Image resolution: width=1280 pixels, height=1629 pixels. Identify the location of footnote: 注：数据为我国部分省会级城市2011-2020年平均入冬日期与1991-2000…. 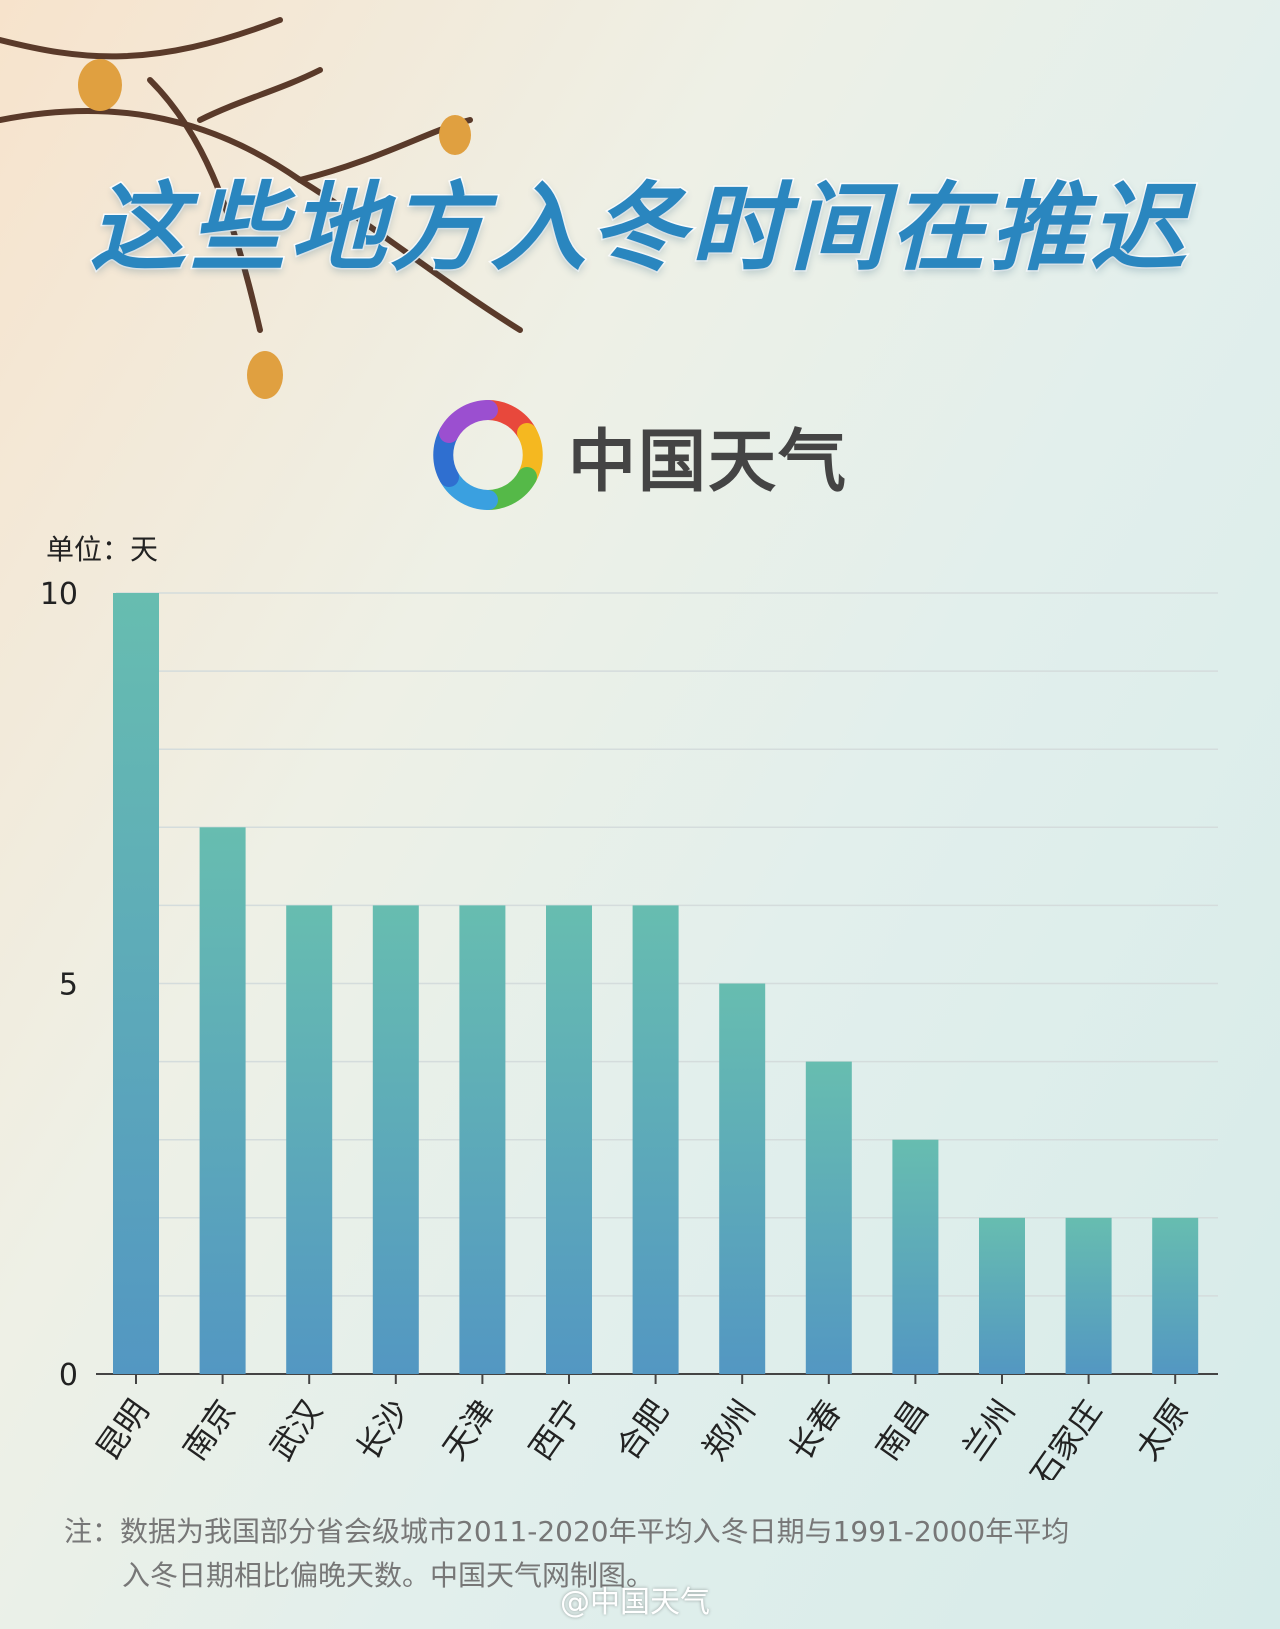
(649, 1554).